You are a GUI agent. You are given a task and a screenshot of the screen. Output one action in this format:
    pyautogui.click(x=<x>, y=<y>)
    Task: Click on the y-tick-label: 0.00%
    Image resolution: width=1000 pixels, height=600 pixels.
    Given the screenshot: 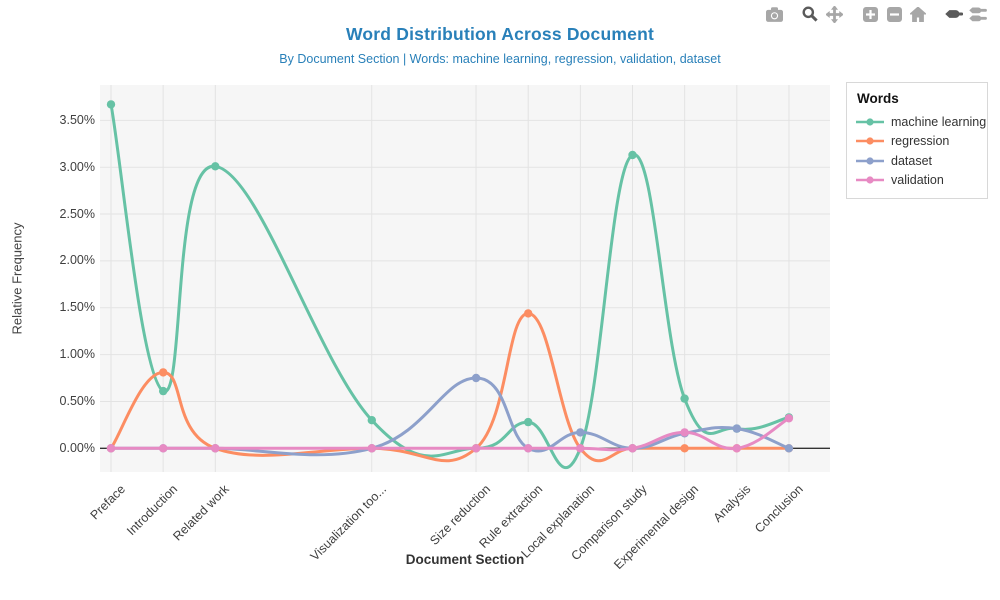 What is the action you would take?
    pyautogui.click(x=77, y=447)
    